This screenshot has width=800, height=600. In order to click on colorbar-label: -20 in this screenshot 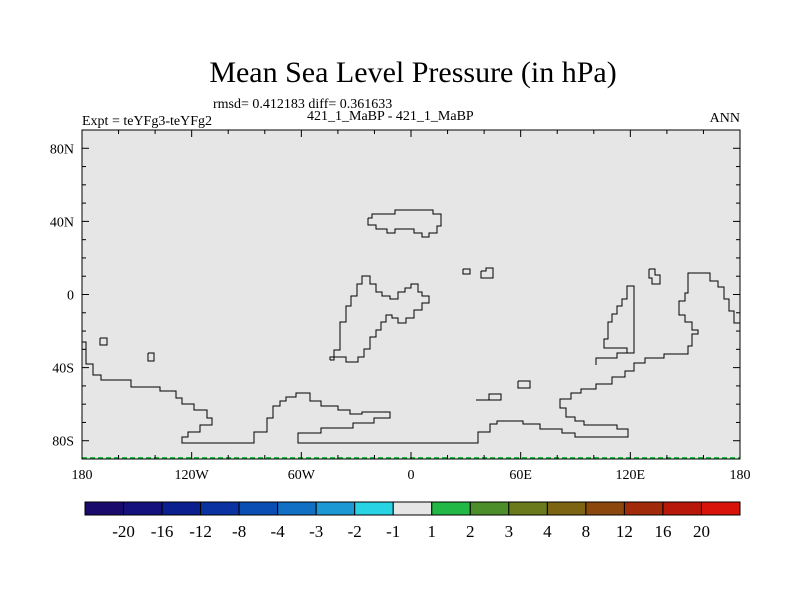, I will do `click(123, 531)`.